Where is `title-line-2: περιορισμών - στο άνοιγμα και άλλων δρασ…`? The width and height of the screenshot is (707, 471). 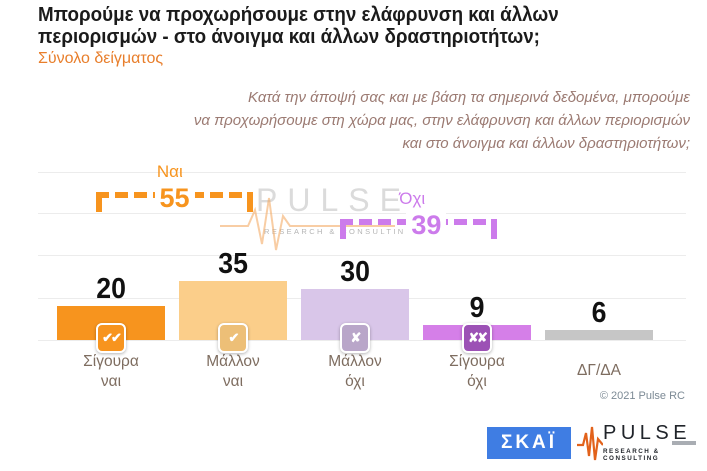
title-line-2: περιορισμών - στο άνοιγμα και άλλων δρασ… is located at coordinates (289, 37).